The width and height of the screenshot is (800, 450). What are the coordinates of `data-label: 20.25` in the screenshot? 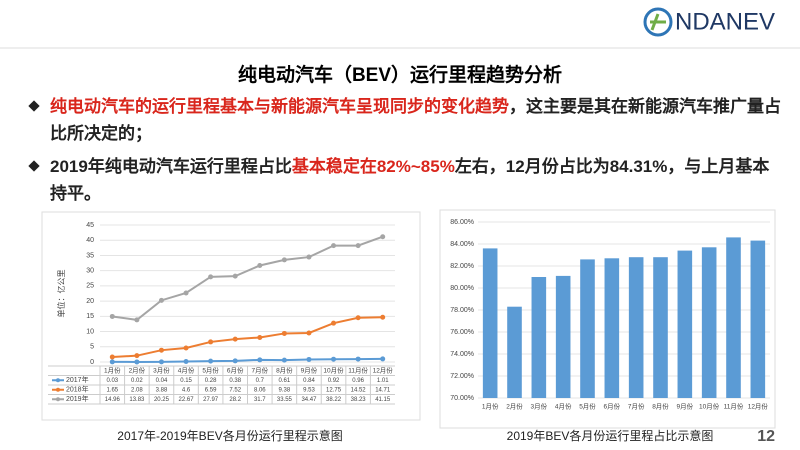 It's located at (162, 400).